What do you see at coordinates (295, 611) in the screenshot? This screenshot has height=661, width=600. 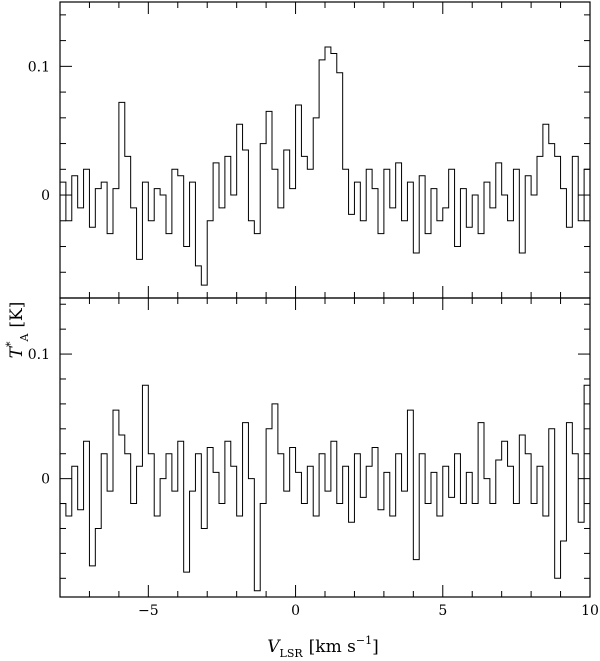 I see `x-tick-label: 0` at bounding box center [295, 611].